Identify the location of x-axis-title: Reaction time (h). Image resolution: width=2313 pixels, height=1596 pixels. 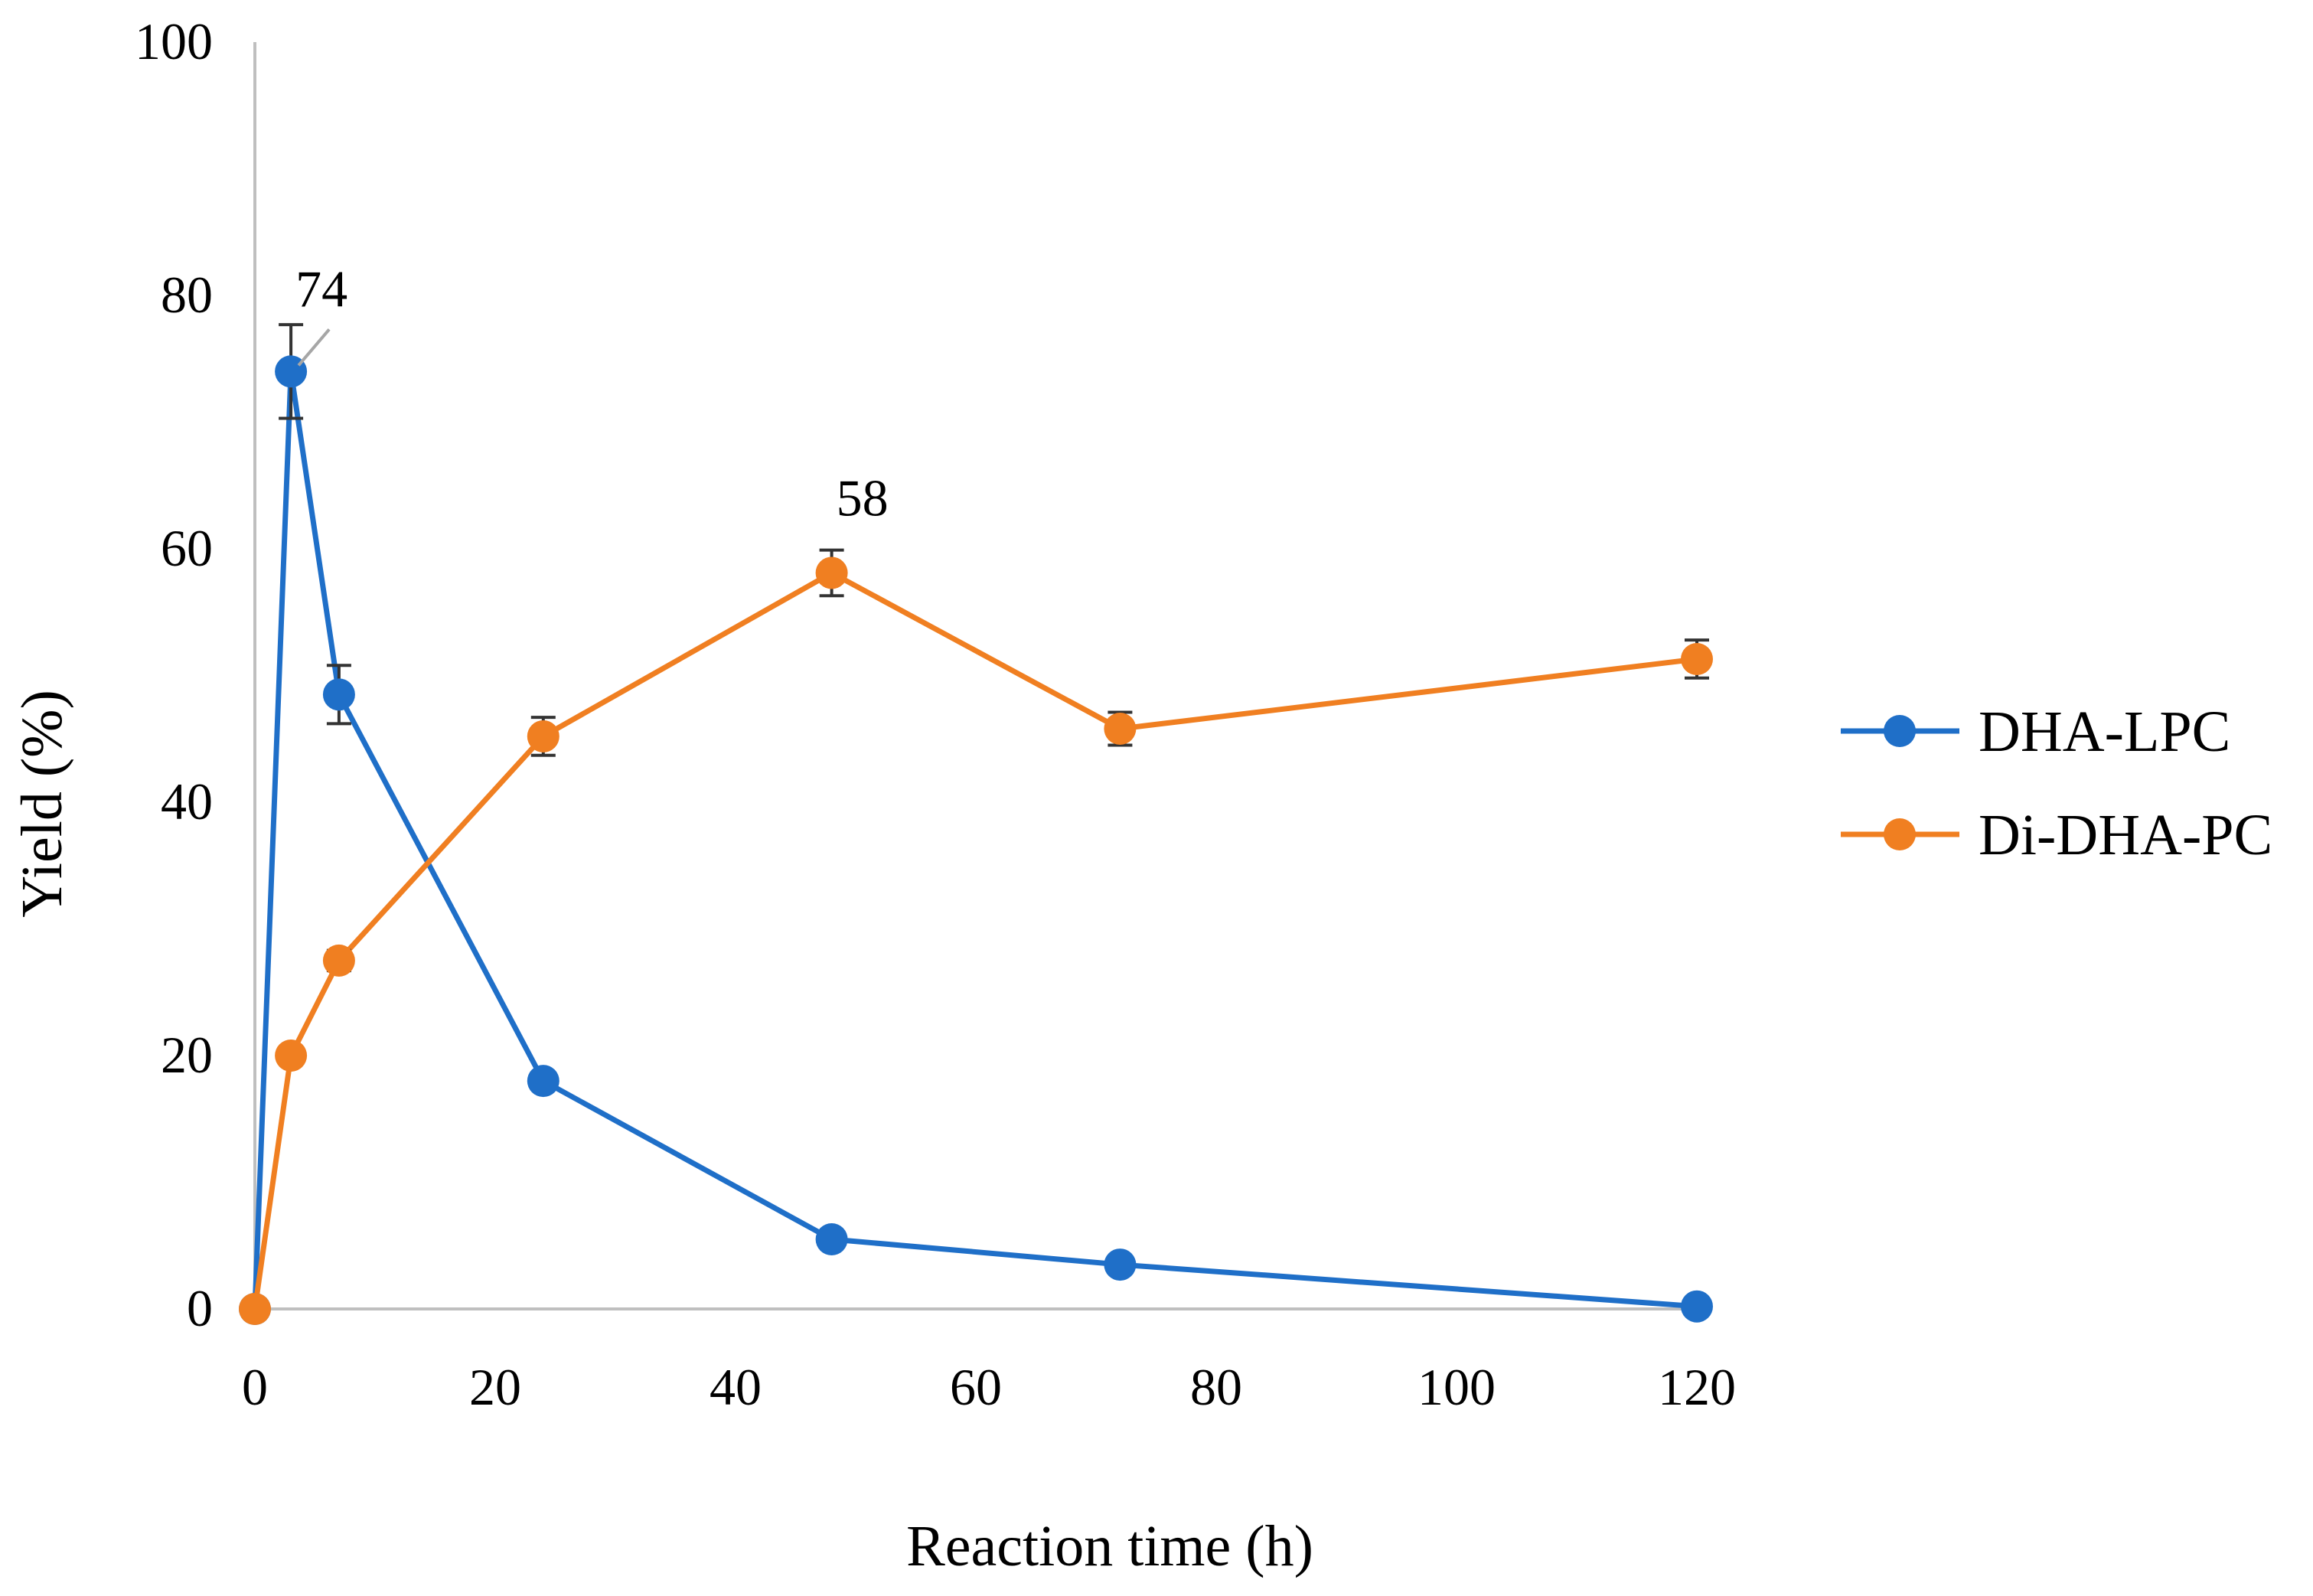
(1109, 1546).